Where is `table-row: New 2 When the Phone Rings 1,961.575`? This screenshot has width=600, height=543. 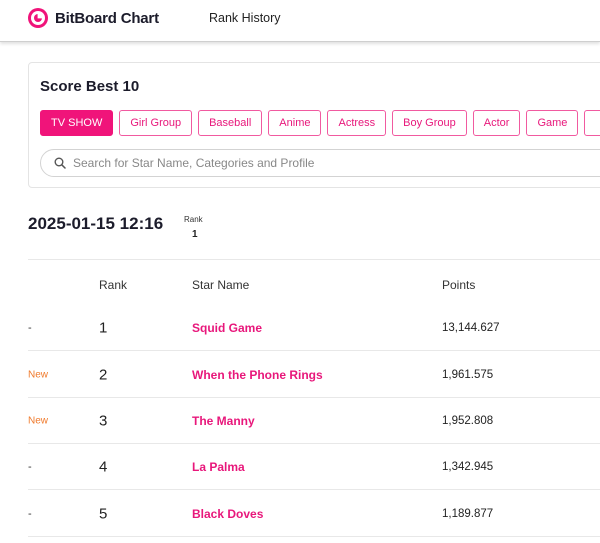 table-row: New 2 When the Phone Rings 1,961.575 is located at coordinates (314, 375).